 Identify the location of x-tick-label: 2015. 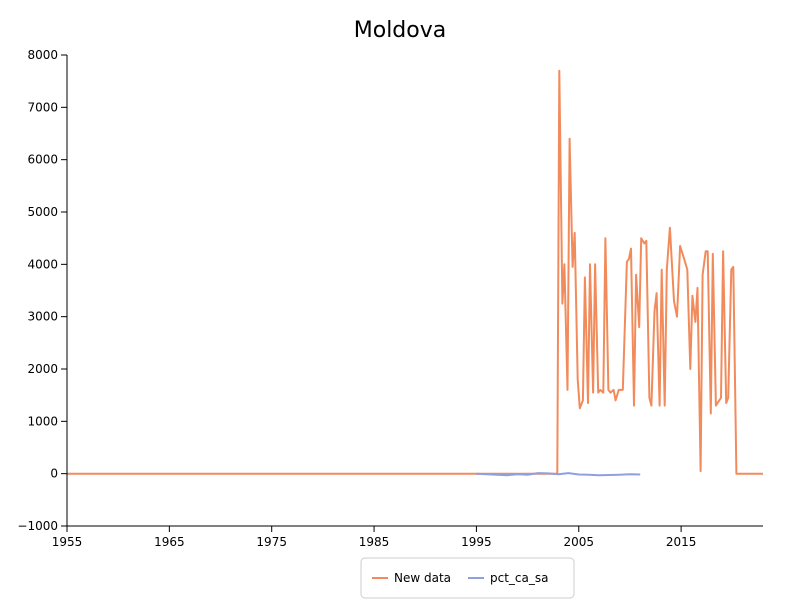
(681, 542).